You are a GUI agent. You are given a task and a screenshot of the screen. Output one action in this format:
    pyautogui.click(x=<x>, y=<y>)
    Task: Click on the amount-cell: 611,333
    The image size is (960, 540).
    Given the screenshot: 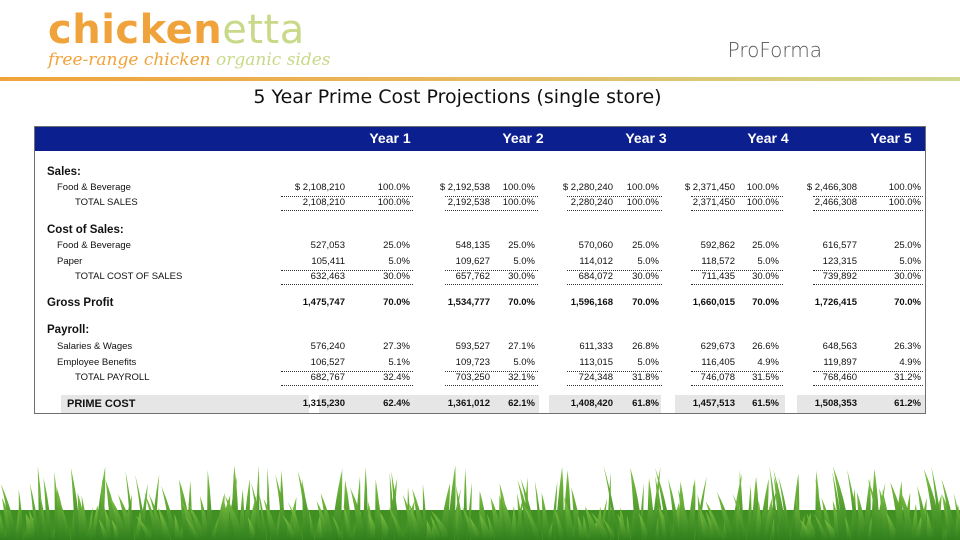 What is the action you would take?
    pyautogui.click(x=596, y=346)
    